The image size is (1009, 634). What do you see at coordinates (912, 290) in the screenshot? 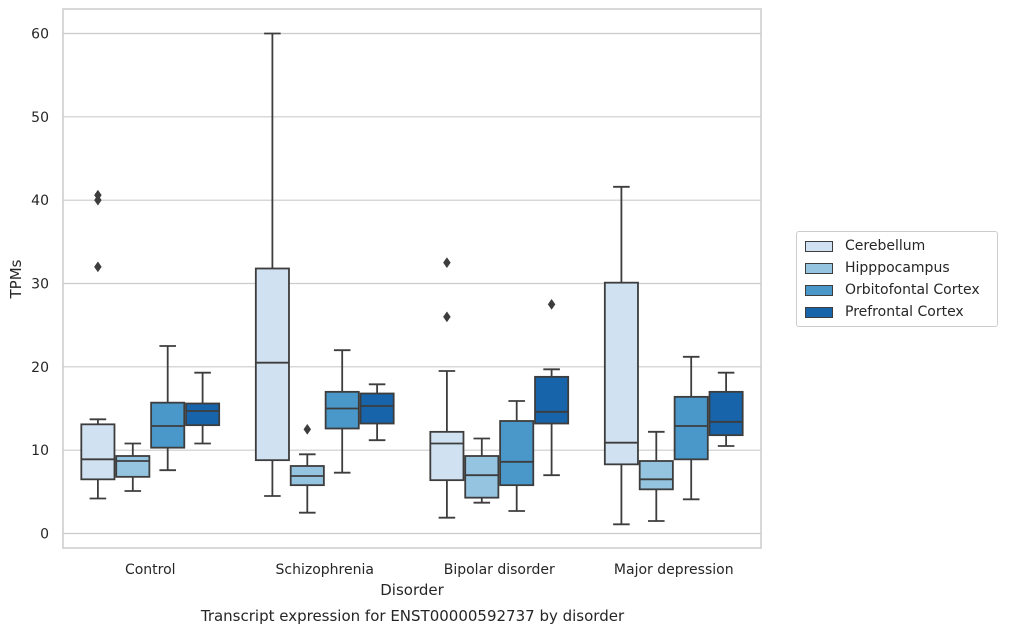
I see `legend-label: Orbitofontal Cortex` at bounding box center [912, 290].